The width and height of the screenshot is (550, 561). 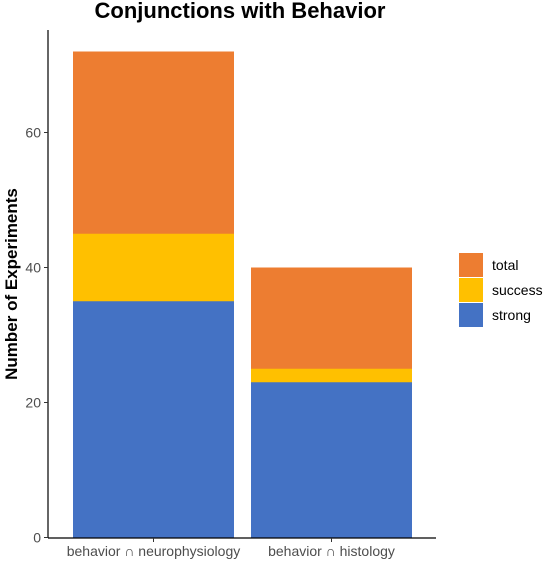 What do you see at coordinates (240, 11) in the screenshot?
I see `chart-title: Conjunctions with Behavior` at bounding box center [240, 11].